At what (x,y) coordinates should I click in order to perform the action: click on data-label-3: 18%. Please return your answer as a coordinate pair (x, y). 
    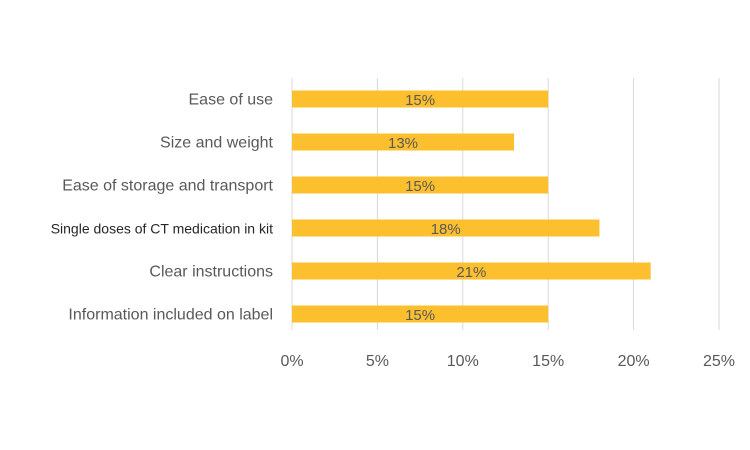
    Looking at the image, I should click on (446, 229).